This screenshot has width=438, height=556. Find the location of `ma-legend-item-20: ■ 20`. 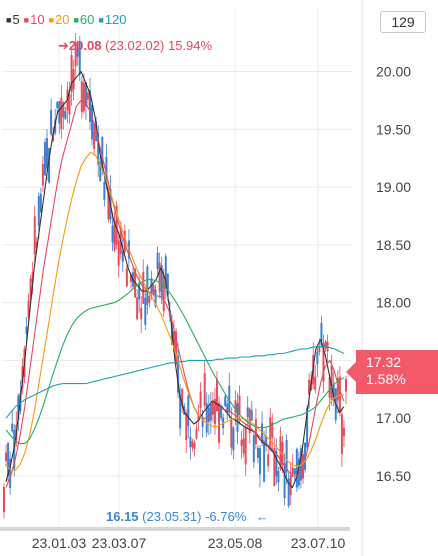

ma-legend-item-20: ■ 20 is located at coordinates (59, 20).